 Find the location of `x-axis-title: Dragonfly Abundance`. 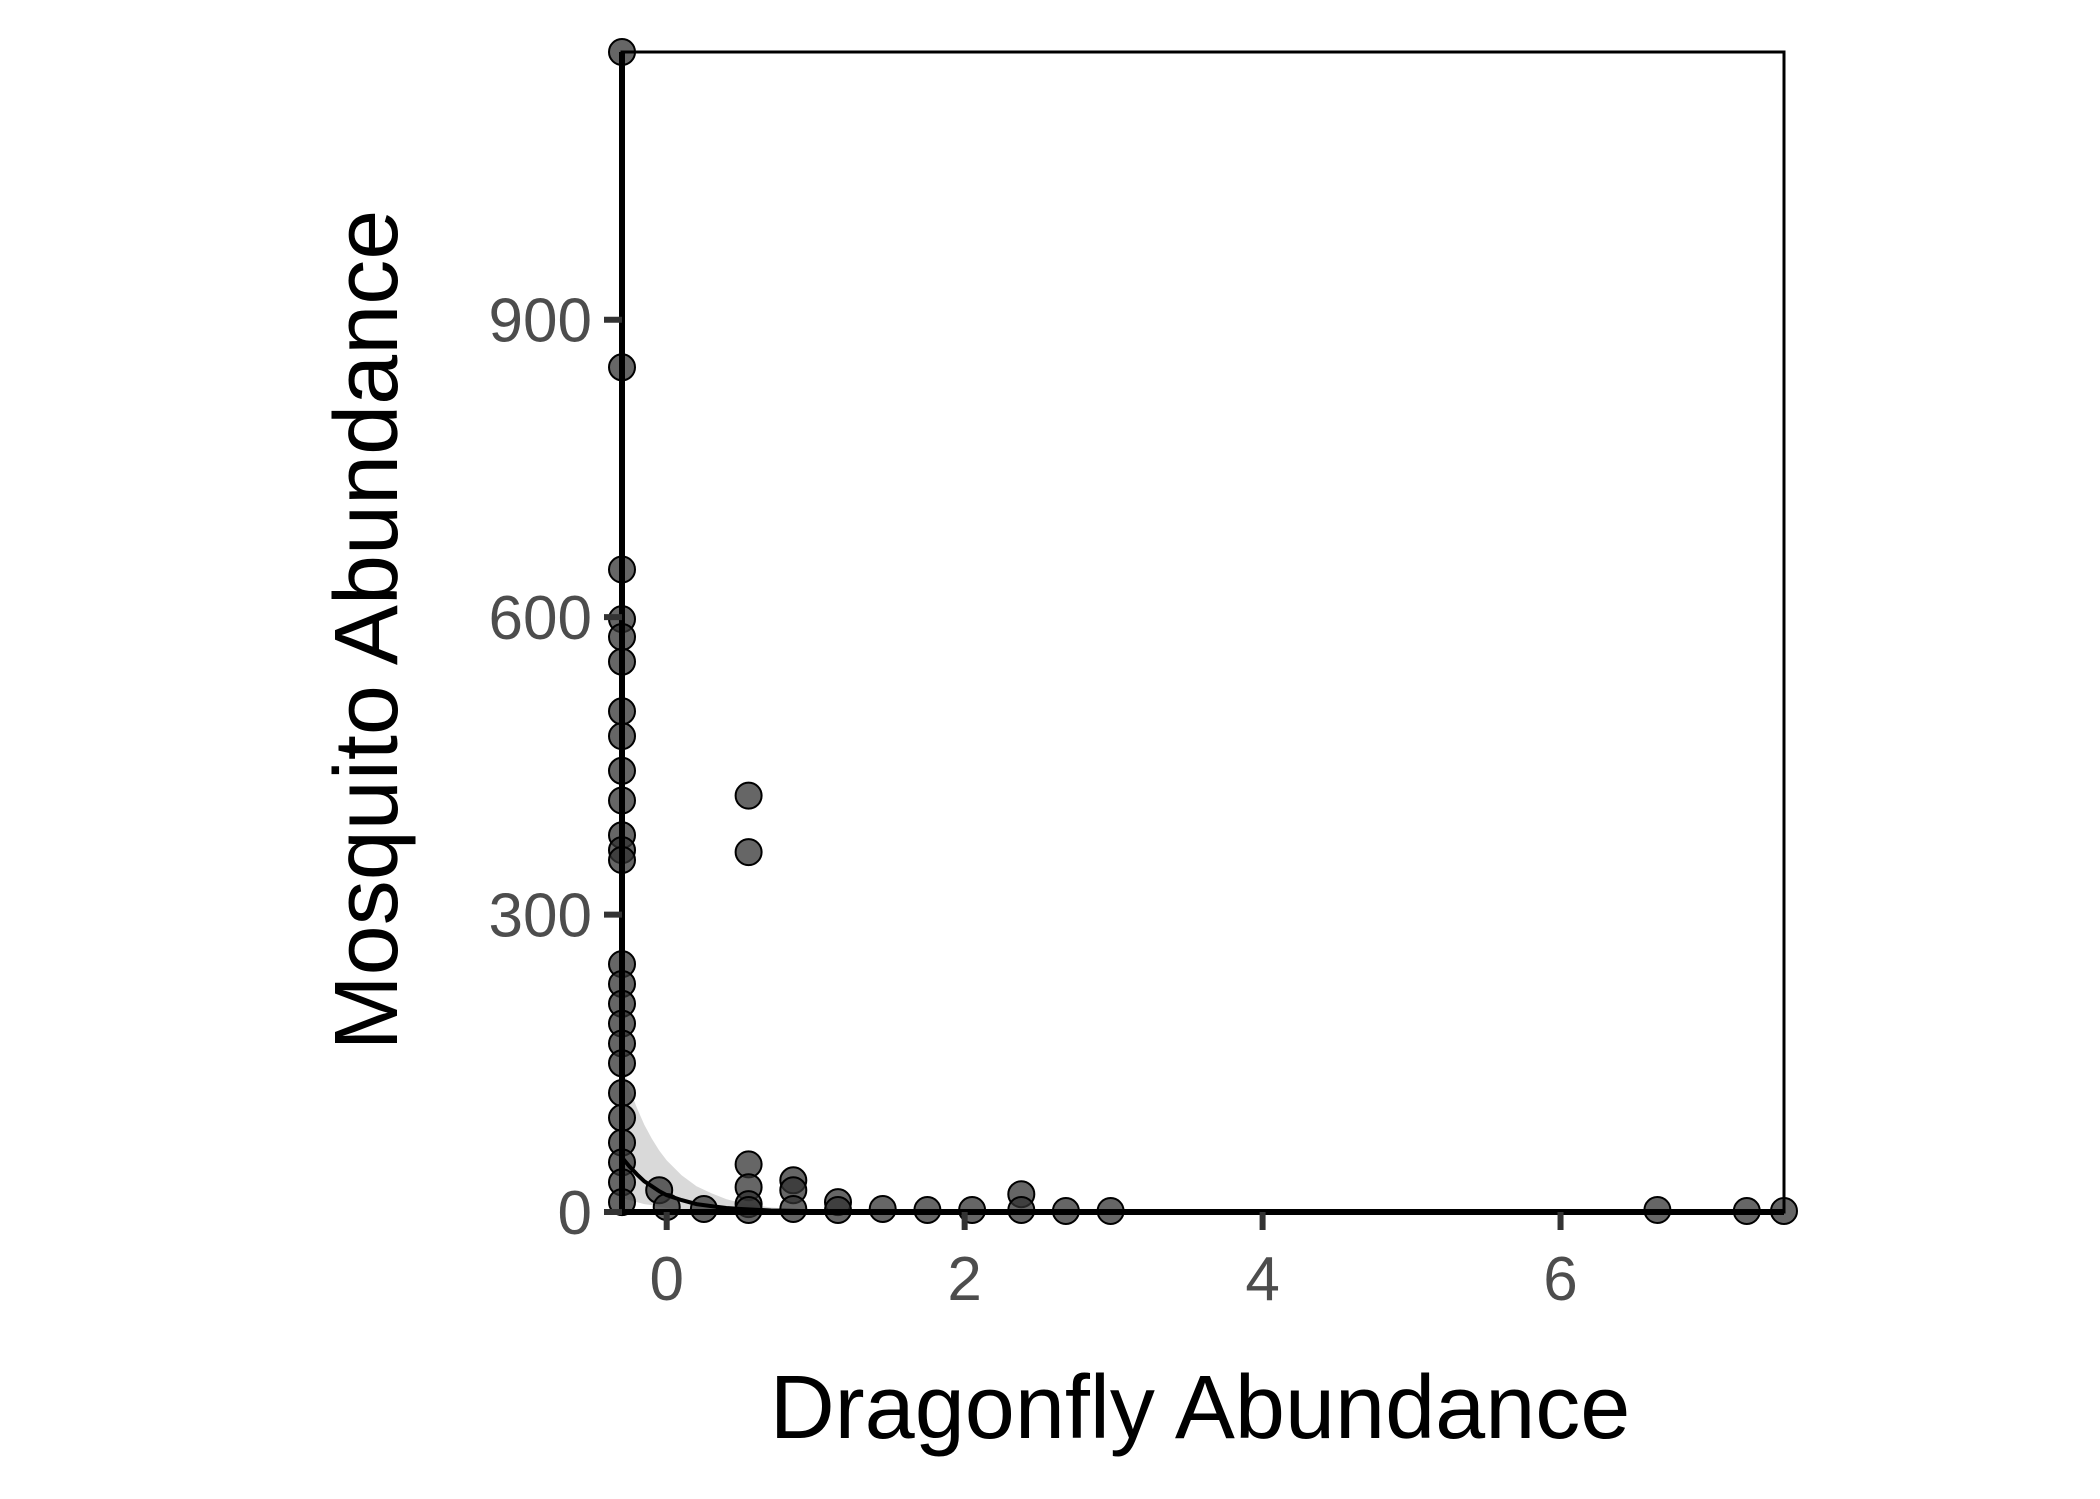

x-axis-title: Dragonfly Abundance is located at coordinates (1200, 1408).